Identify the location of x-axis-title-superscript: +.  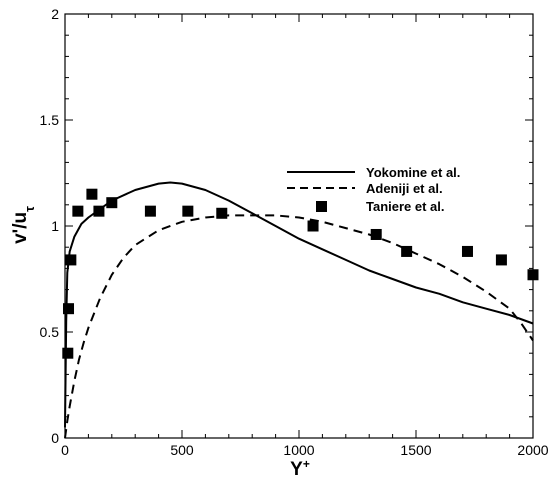
(306, 464).